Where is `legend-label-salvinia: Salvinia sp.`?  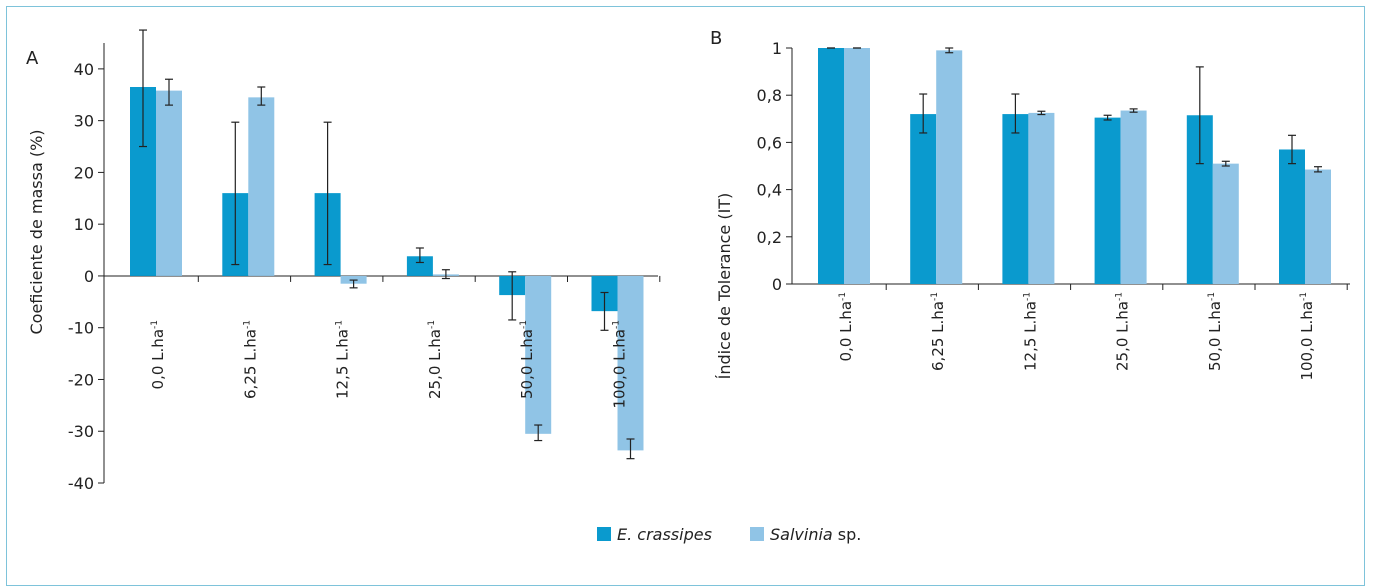 legend-label-salvinia: Salvinia sp. is located at coordinates (815, 534).